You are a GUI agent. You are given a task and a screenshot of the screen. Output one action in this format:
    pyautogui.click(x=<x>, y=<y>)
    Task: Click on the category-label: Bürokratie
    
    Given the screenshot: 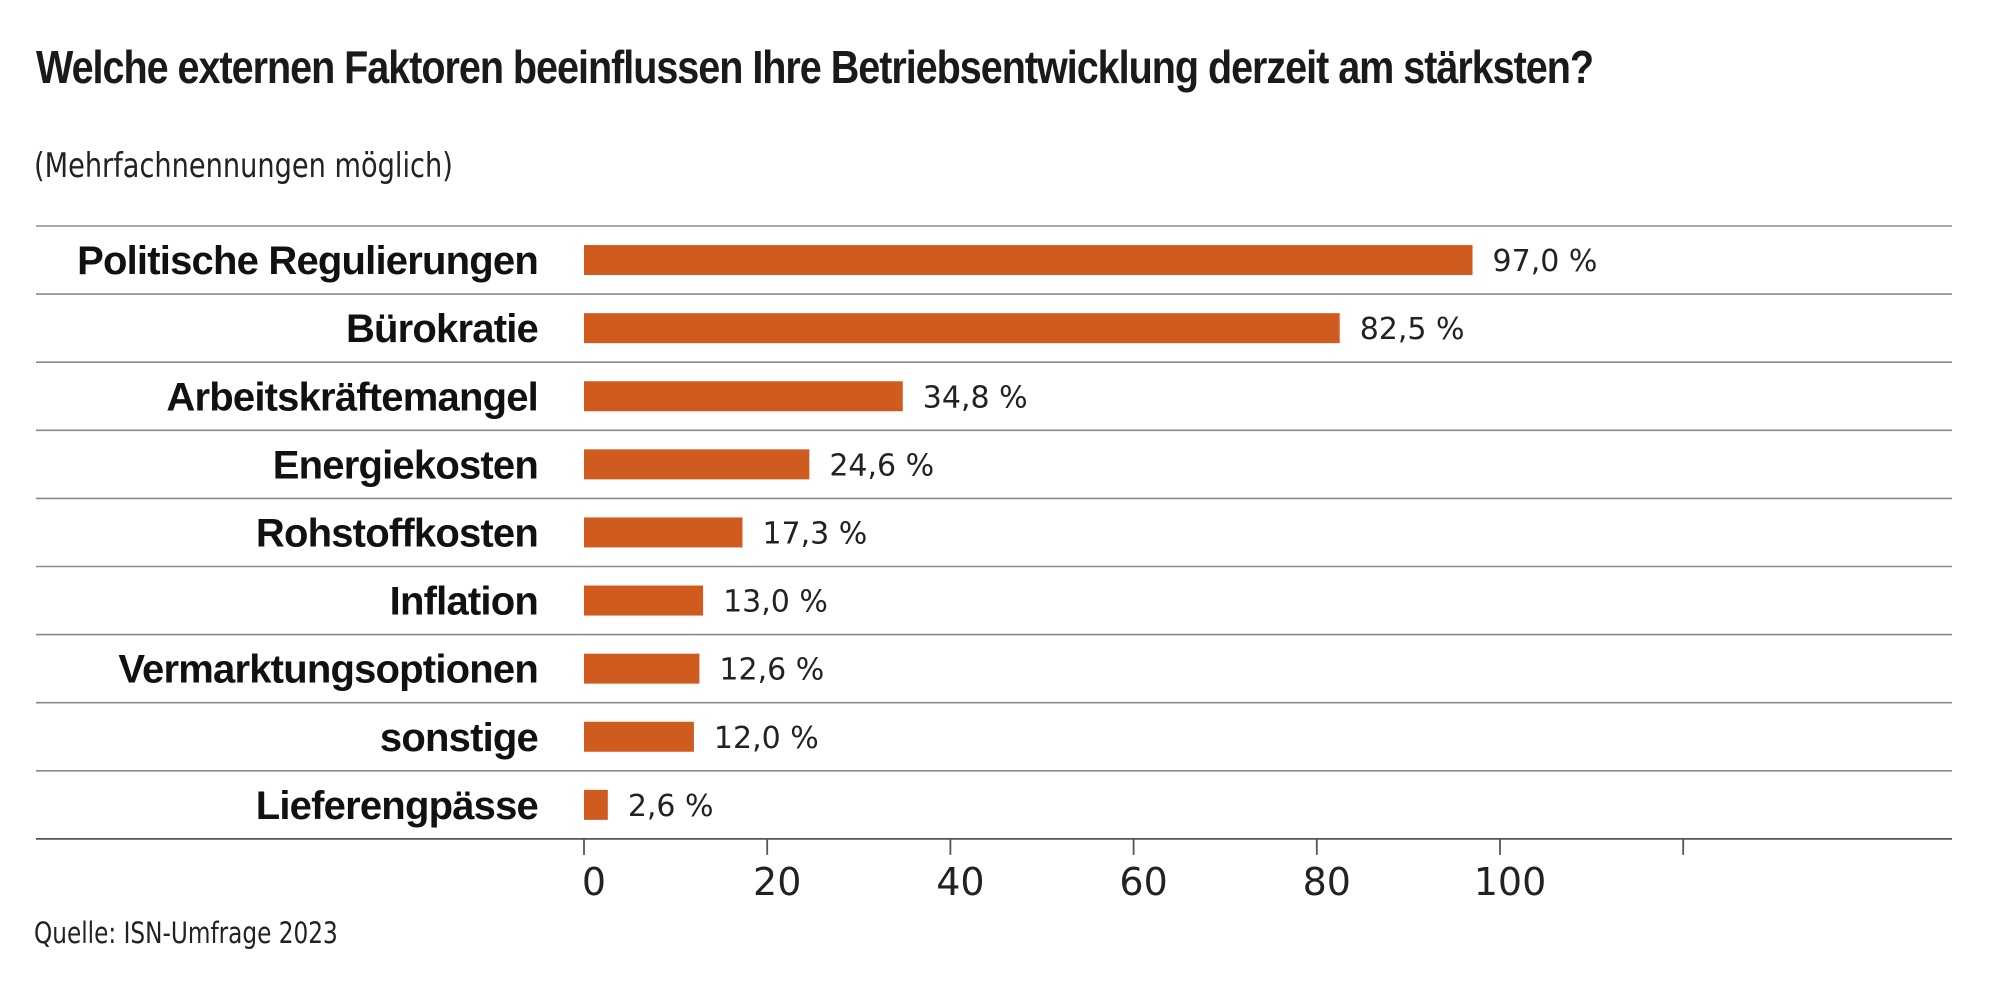 What is the action you would take?
    pyautogui.click(x=442, y=329)
    